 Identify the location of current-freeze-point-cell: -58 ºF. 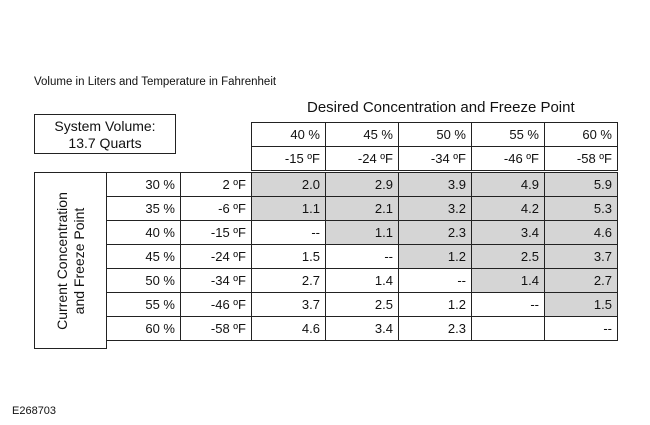
(216, 328).